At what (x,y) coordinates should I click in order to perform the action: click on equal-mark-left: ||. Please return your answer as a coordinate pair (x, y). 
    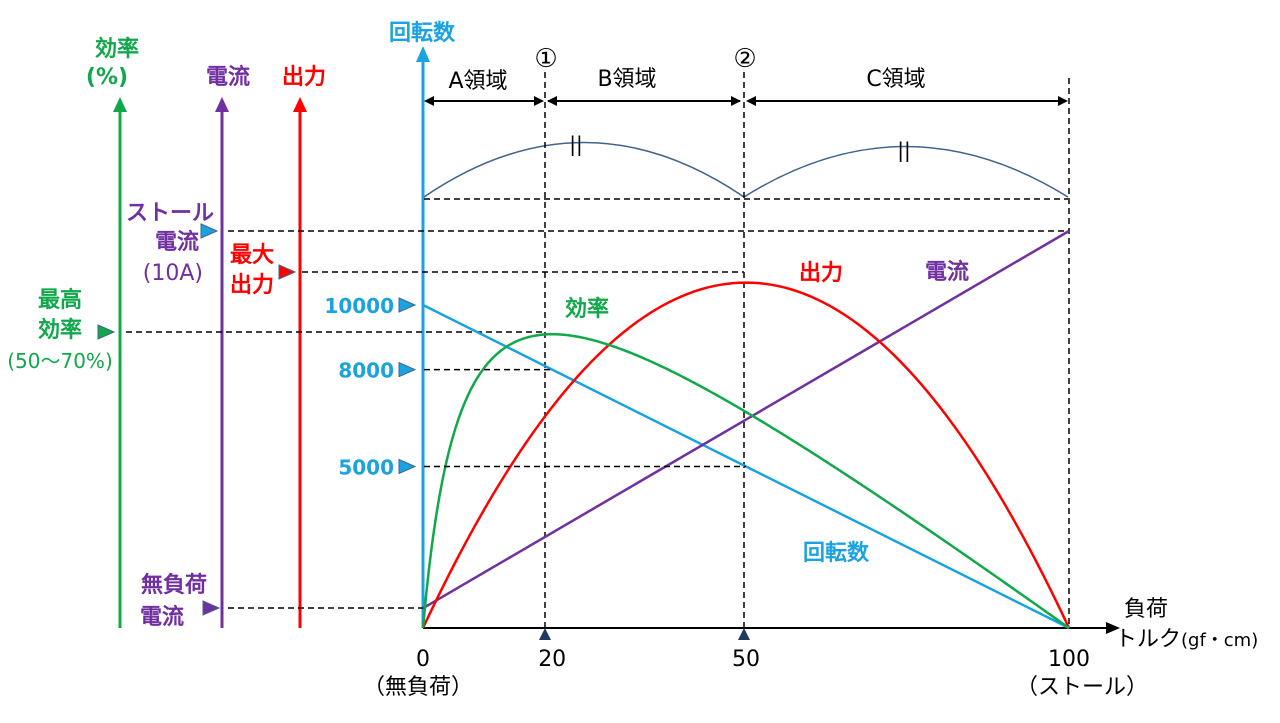
    Looking at the image, I should click on (575, 144).